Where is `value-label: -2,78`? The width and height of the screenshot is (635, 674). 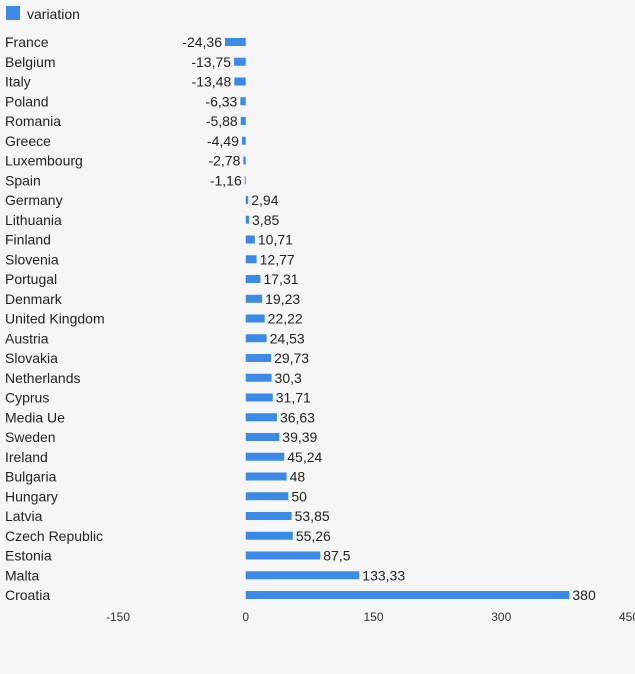 value-label: -2,78 is located at coordinates (224, 161).